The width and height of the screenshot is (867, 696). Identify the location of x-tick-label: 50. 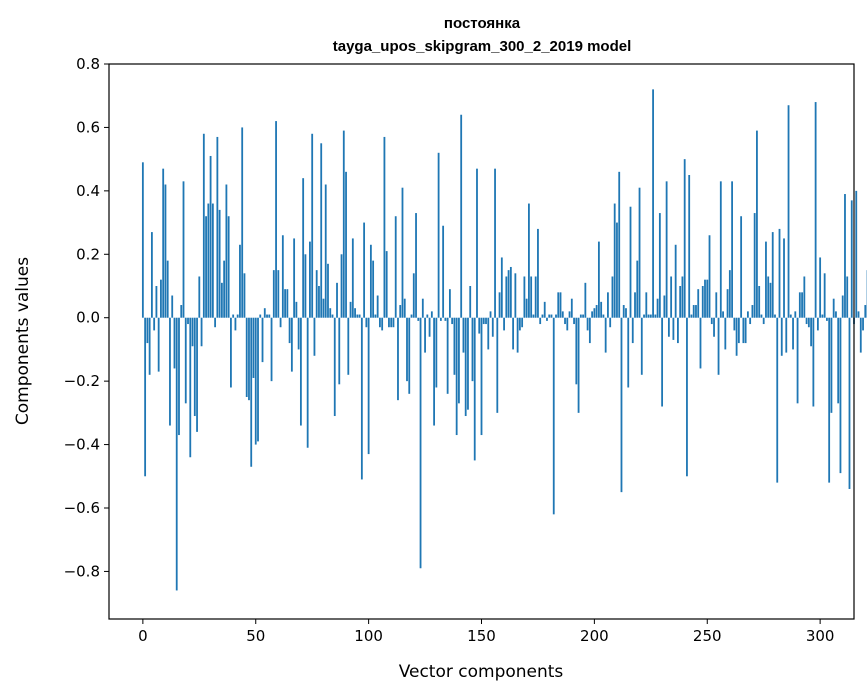
(255, 636).